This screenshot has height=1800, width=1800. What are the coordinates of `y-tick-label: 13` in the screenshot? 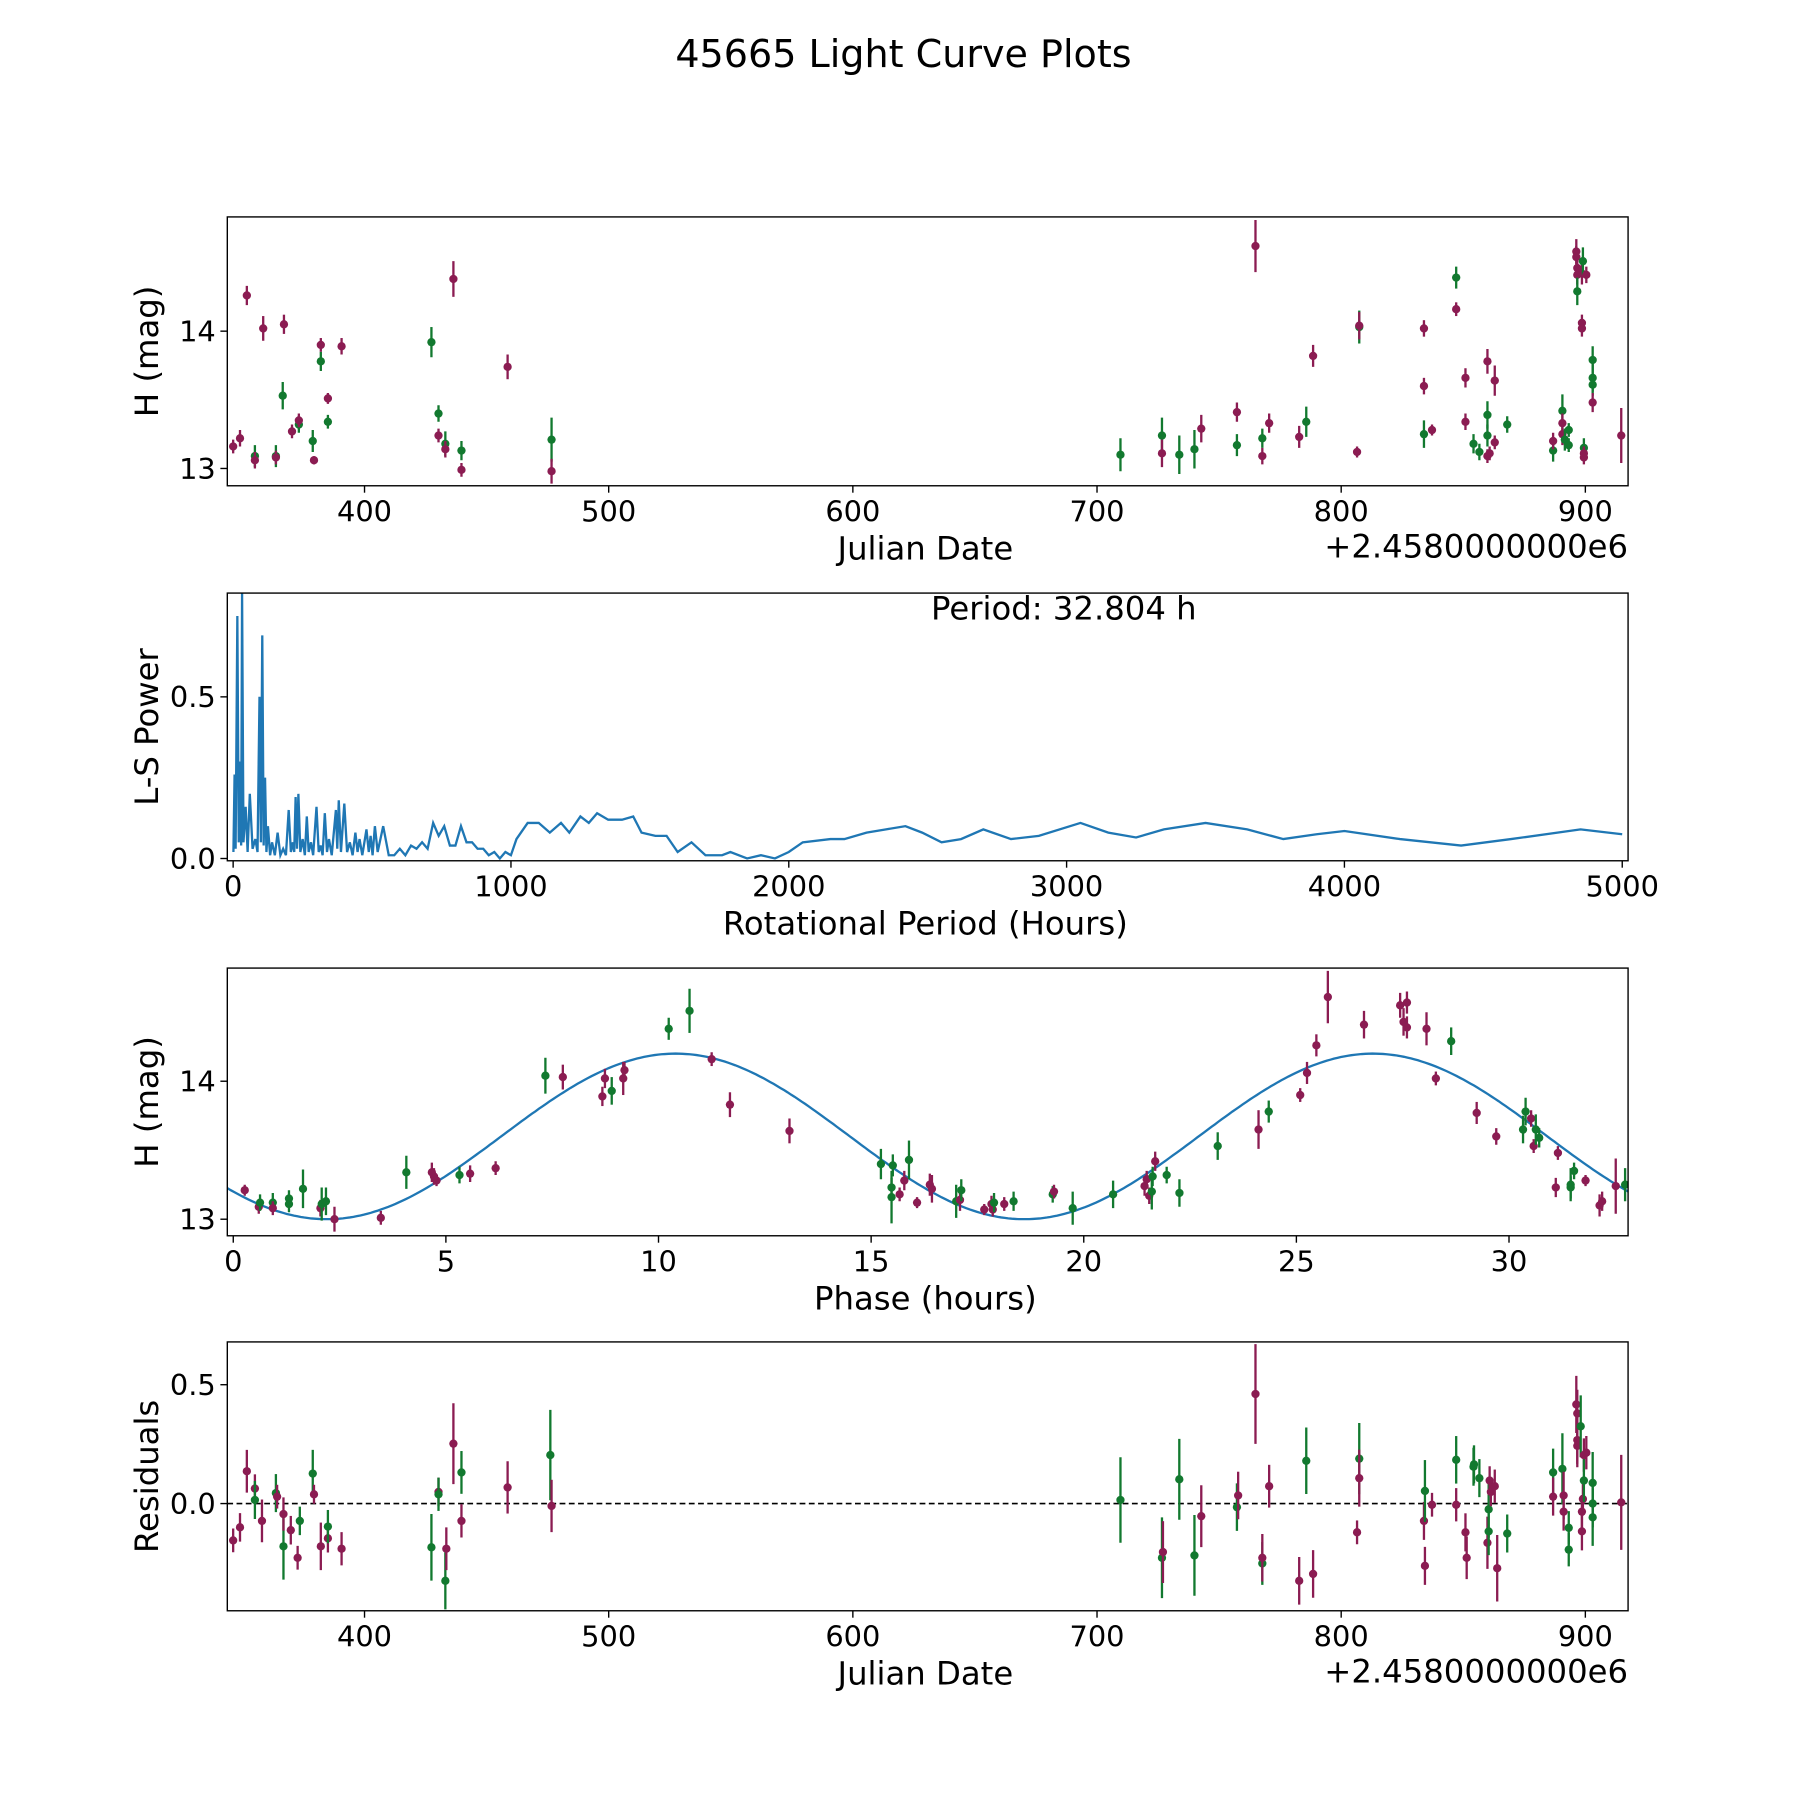 It's located at (197, 469).